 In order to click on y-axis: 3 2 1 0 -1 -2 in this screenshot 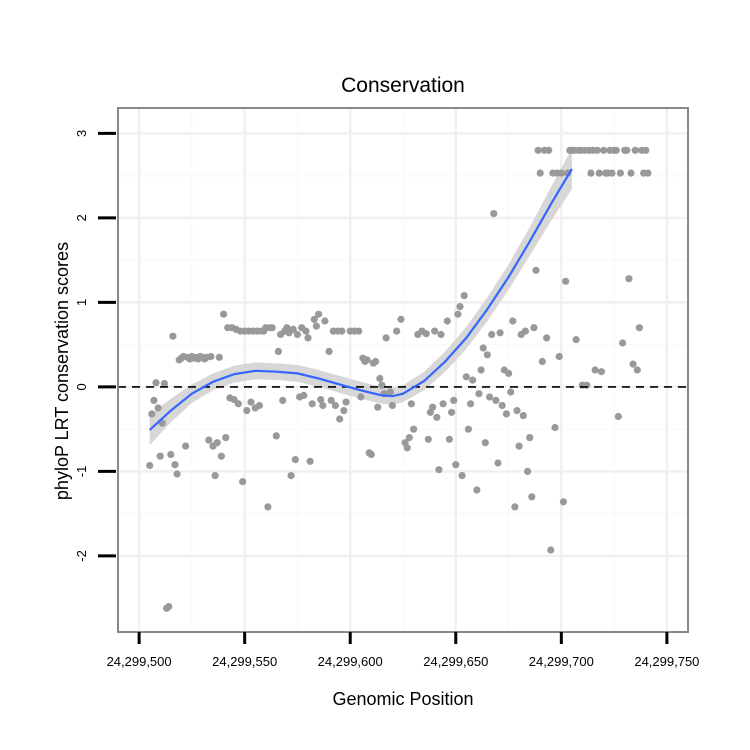, I will do `click(95, 346)`.